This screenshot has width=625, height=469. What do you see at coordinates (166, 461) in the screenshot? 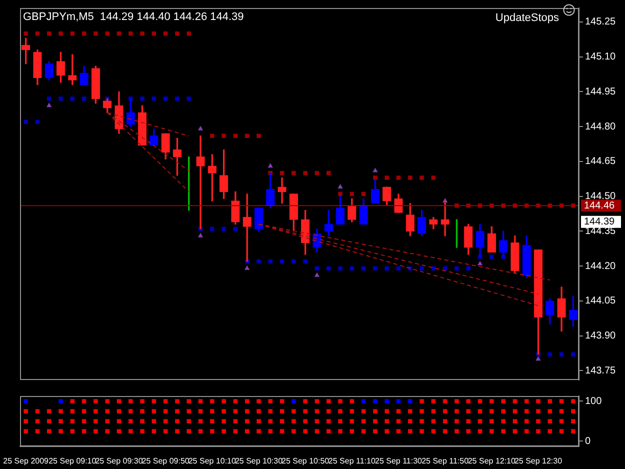
I see `x-tick-label: 25 Sep 09:50` at bounding box center [166, 461].